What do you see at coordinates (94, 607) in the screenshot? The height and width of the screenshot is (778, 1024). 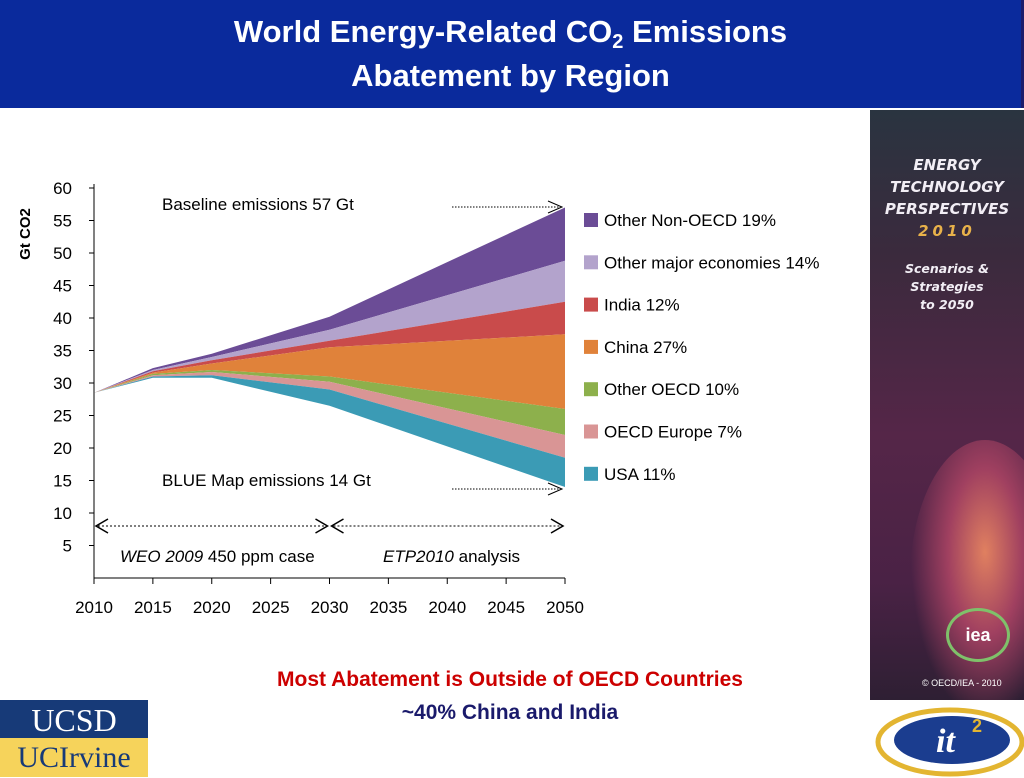 I see `x-tick-label: 2010` at bounding box center [94, 607].